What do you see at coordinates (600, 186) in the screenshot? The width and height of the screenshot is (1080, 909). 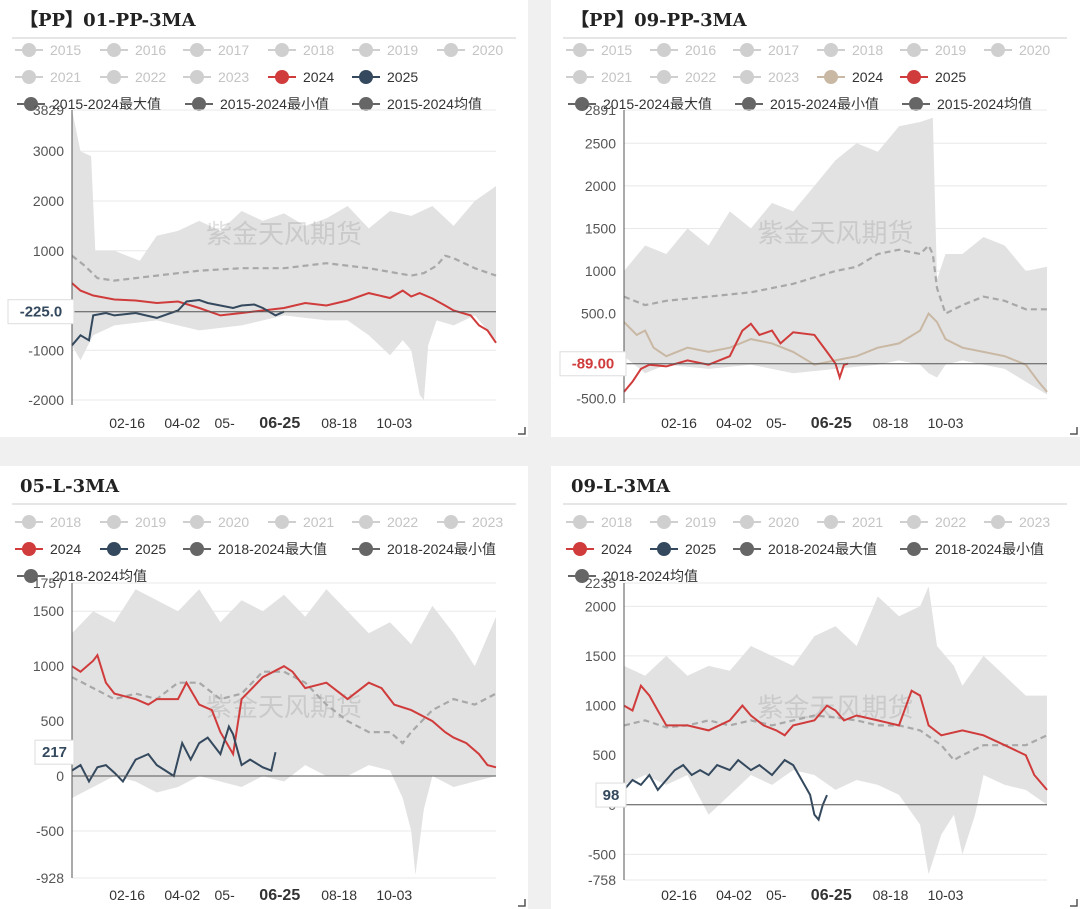 I see `y-tick-label: 2000` at bounding box center [600, 186].